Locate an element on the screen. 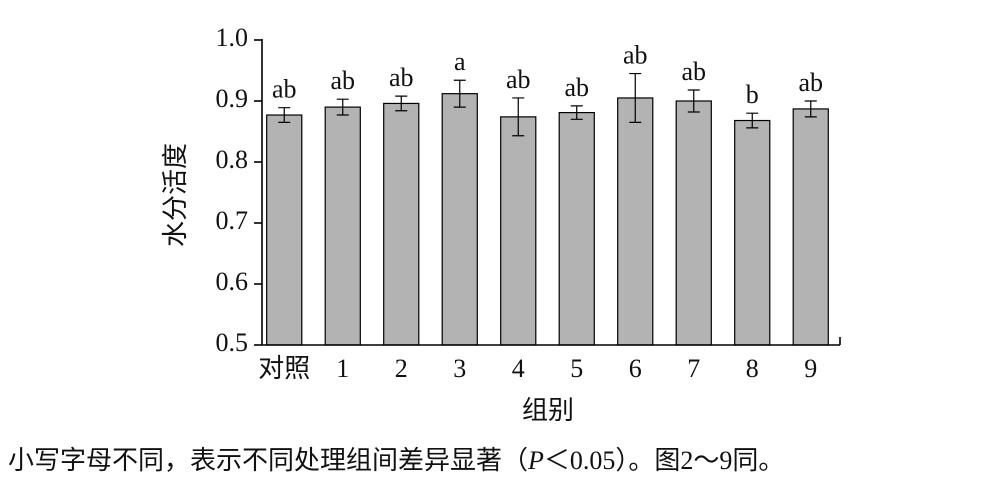 The height and width of the screenshot is (494, 1002). x-tick-label: 7 is located at coordinates (693, 368).